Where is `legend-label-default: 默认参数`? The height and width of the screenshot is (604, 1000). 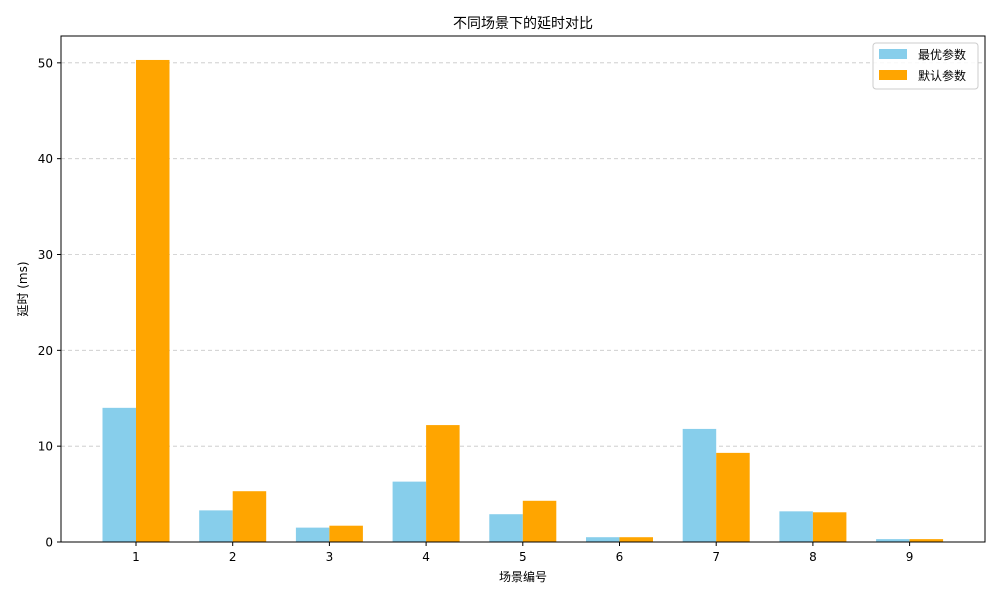 legend-label-default: 默认参数 is located at coordinates (942, 75).